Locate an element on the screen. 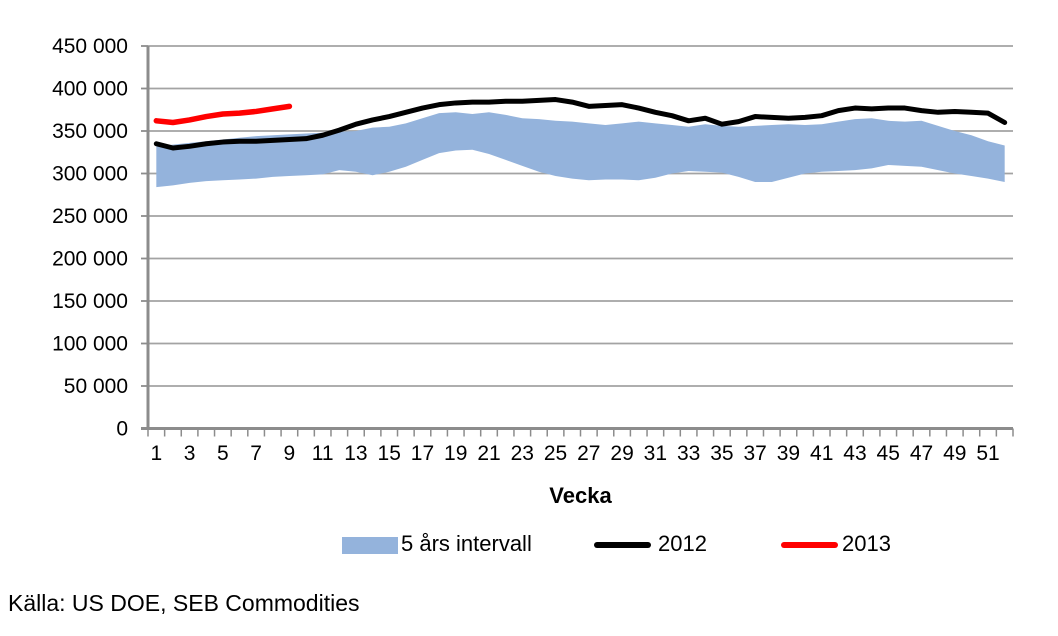  chart-legend: 5 års intervall 2012 2013 is located at coordinates (529, 546).